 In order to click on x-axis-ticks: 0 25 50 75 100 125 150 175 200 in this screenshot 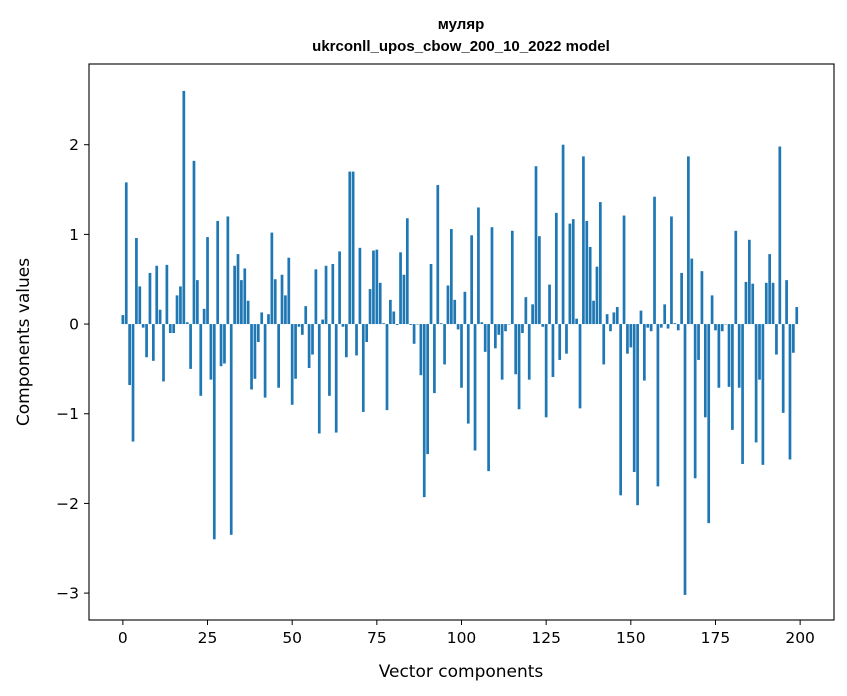, I will do `click(466, 633)`.